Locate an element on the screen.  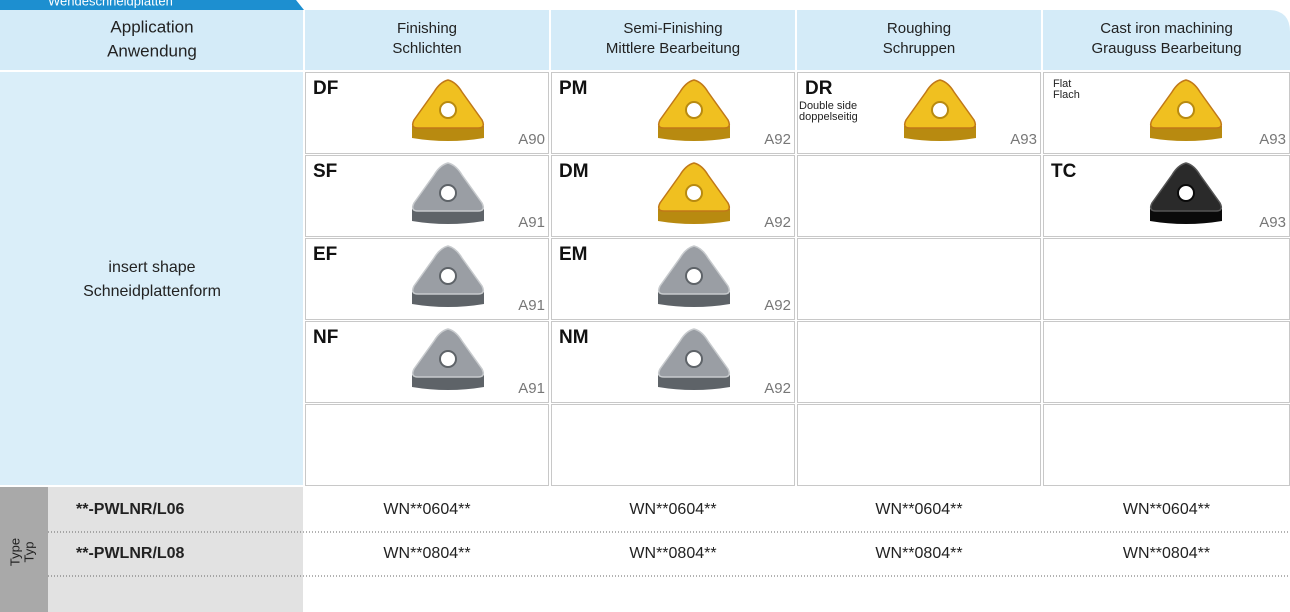
tab is located at coordinates (152, 5).